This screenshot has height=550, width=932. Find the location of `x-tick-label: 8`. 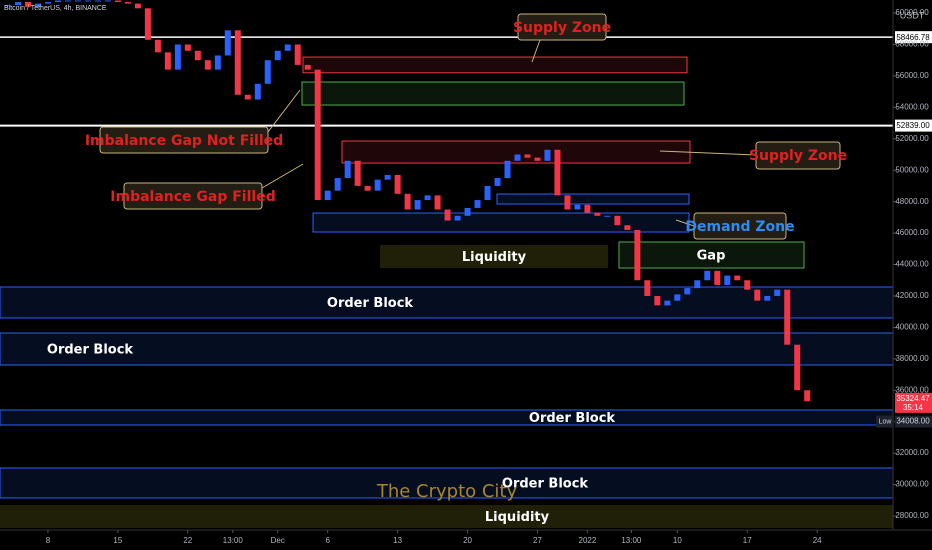

x-tick-label: 8 is located at coordinates (48, 540).